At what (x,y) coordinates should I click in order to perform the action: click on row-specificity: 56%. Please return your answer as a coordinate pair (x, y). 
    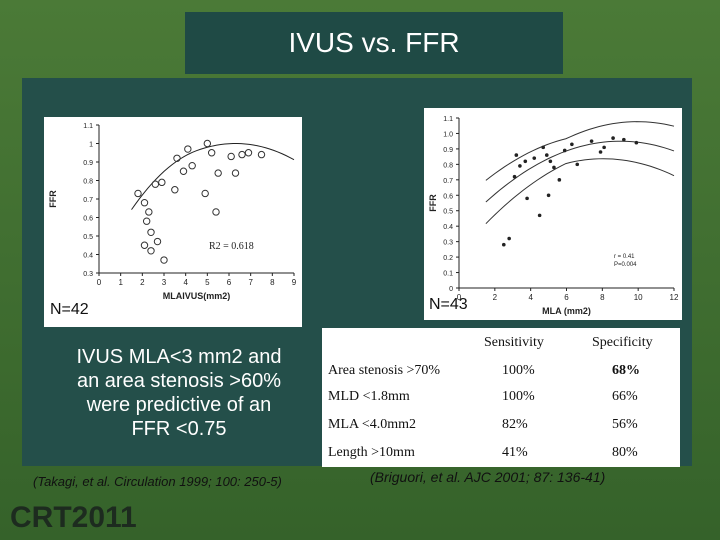
    Looking at the image, I should click on (625, 424).